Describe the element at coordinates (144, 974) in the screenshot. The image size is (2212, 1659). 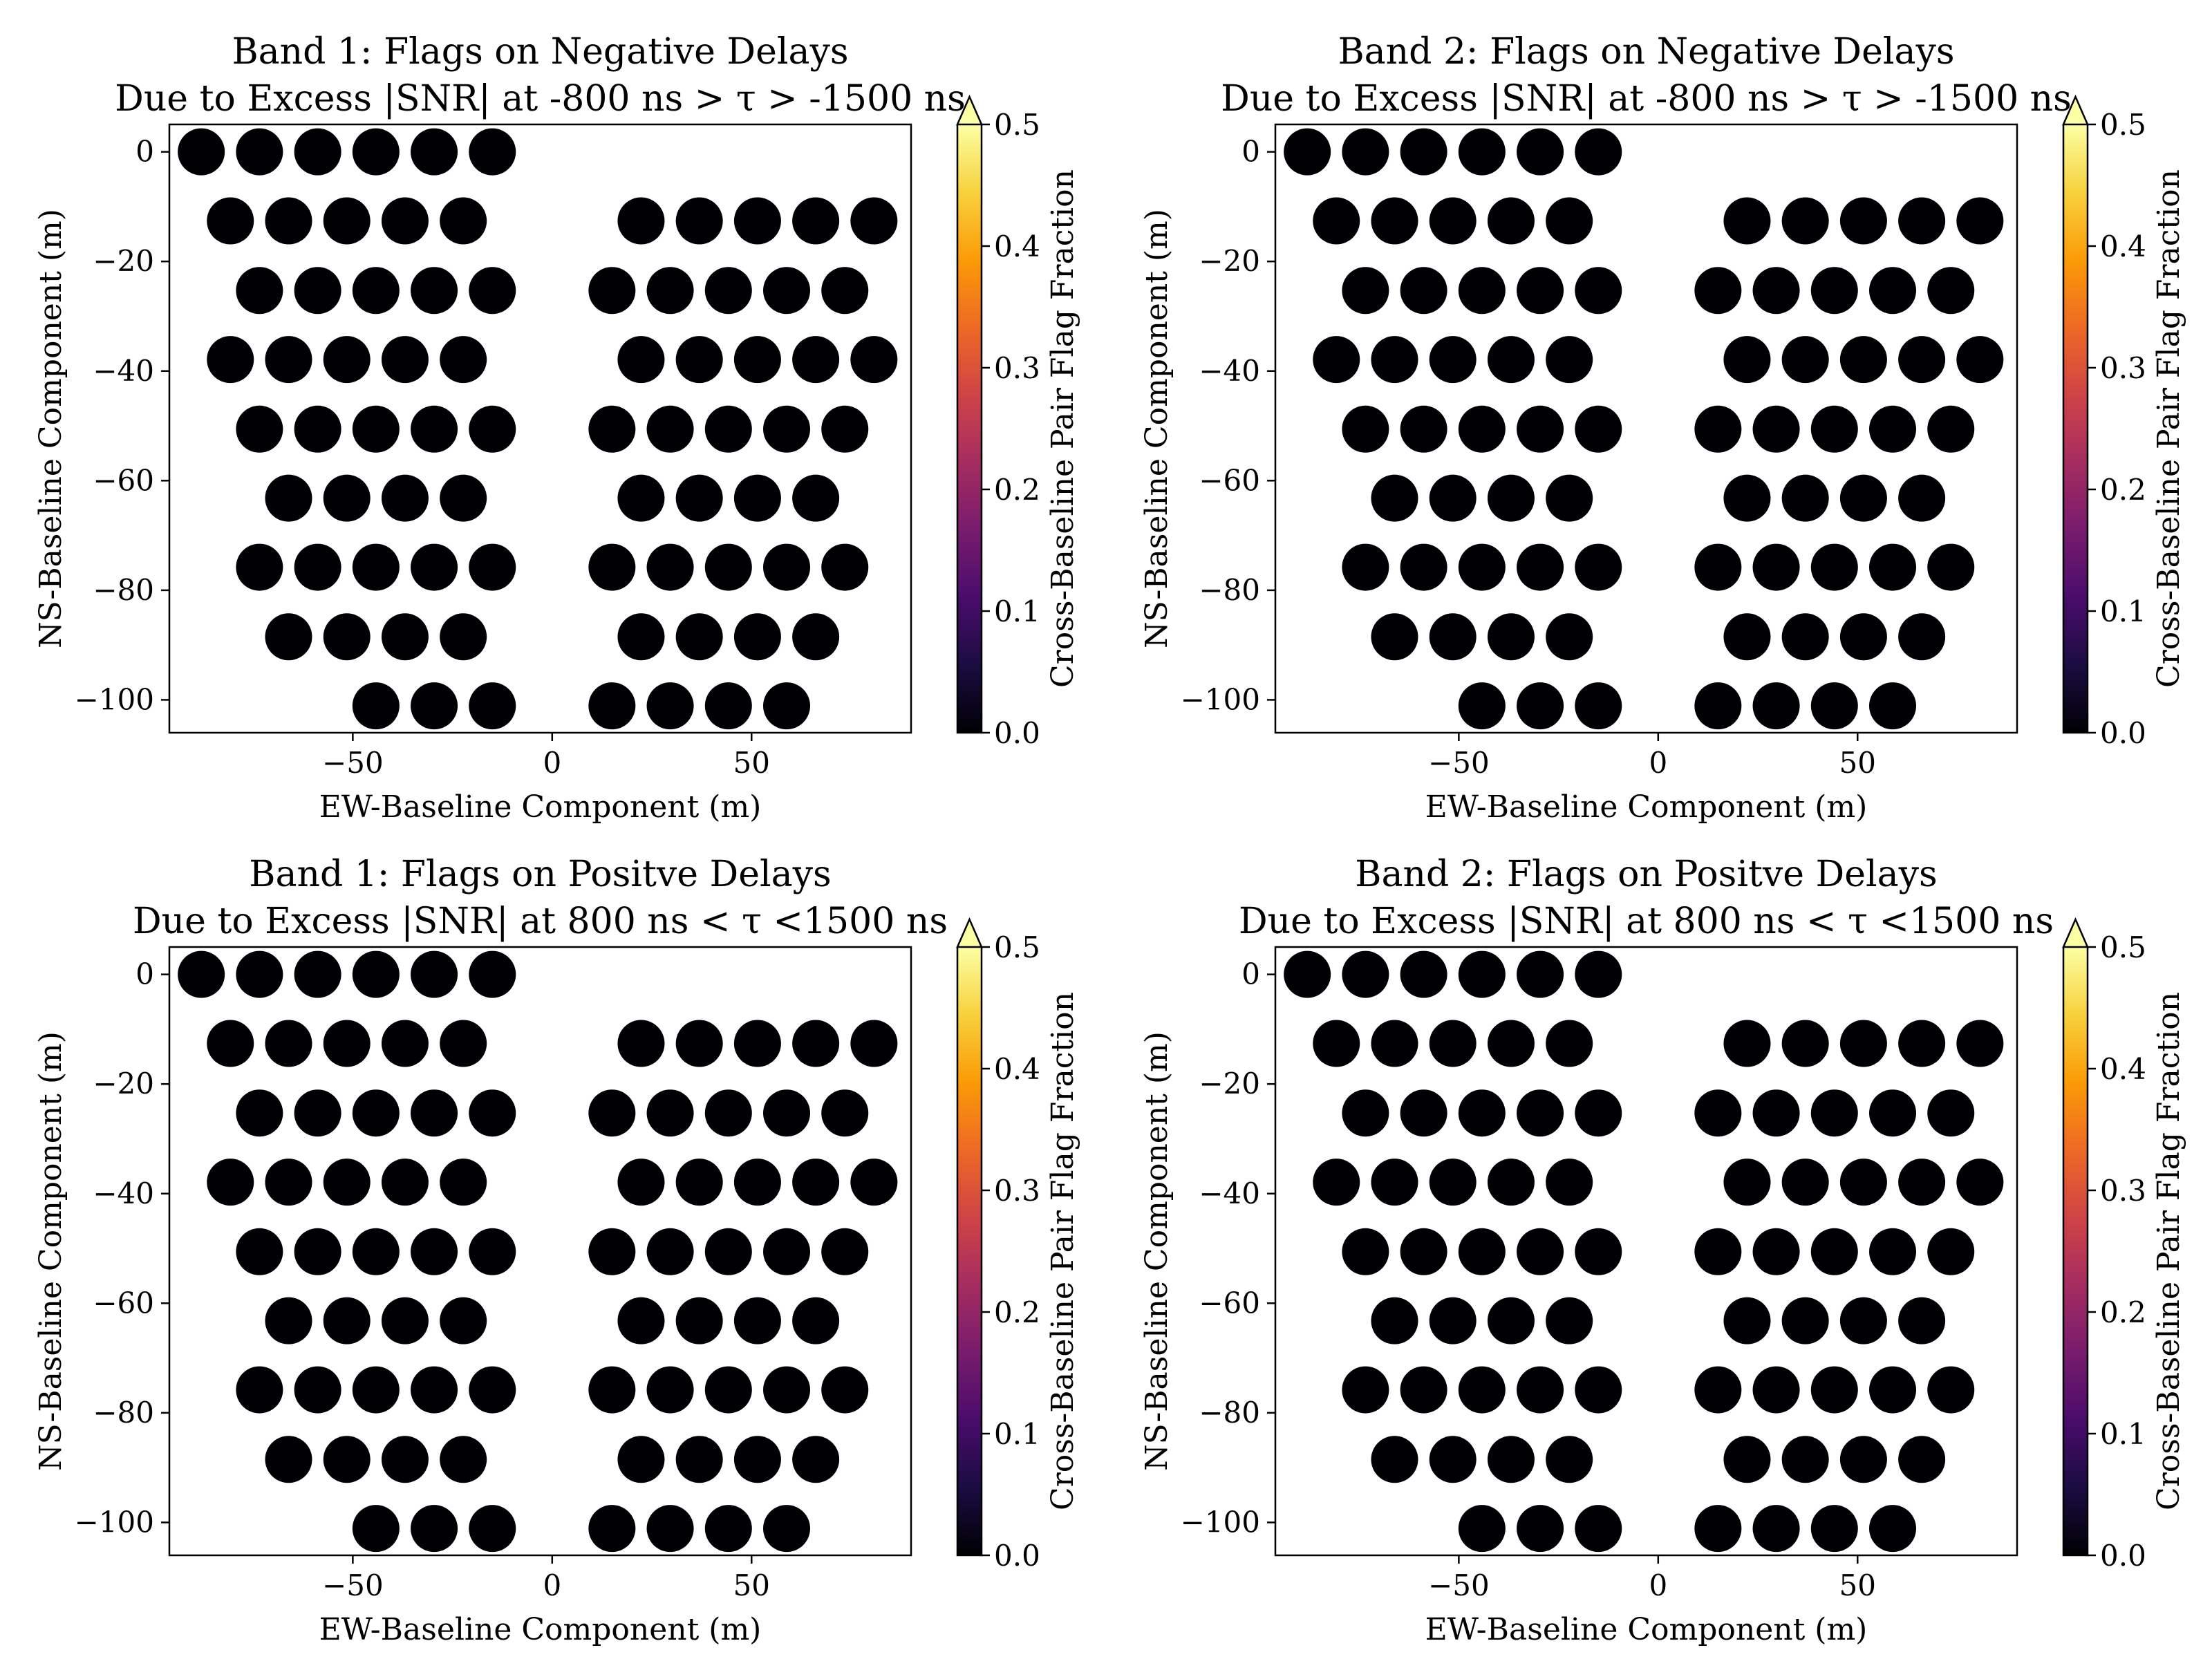
I see `y-tick-label: 0` at that location.